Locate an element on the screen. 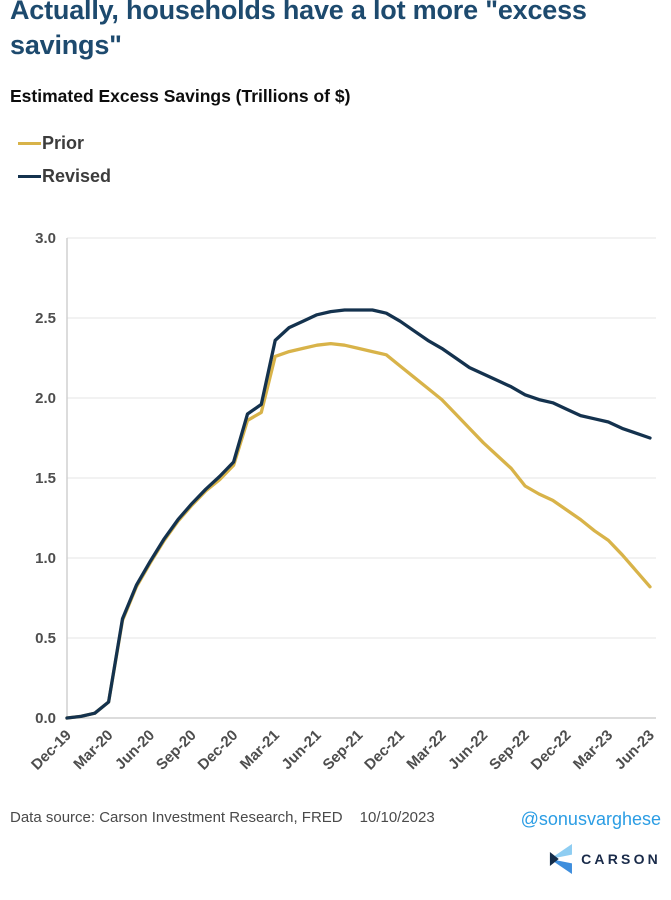 This screenshot has height=900, width=671. legend-item-prior: Prior is located at coordinates (64, 143).